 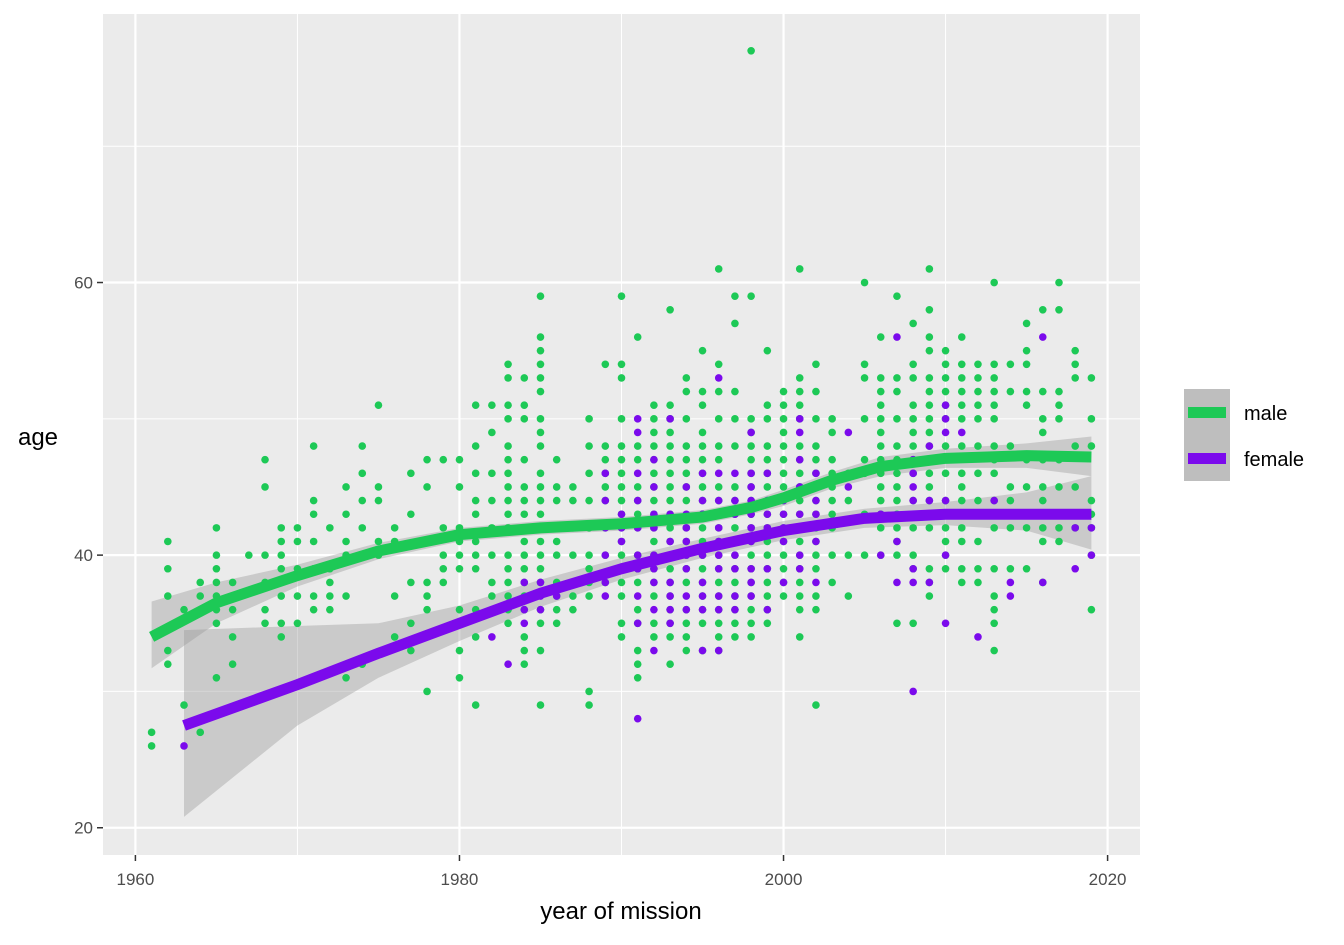 What do you see at coordinates (620, 911) in the screenshot?
I see `x-axis-label: year of mission` at bounding box center [620, 911].